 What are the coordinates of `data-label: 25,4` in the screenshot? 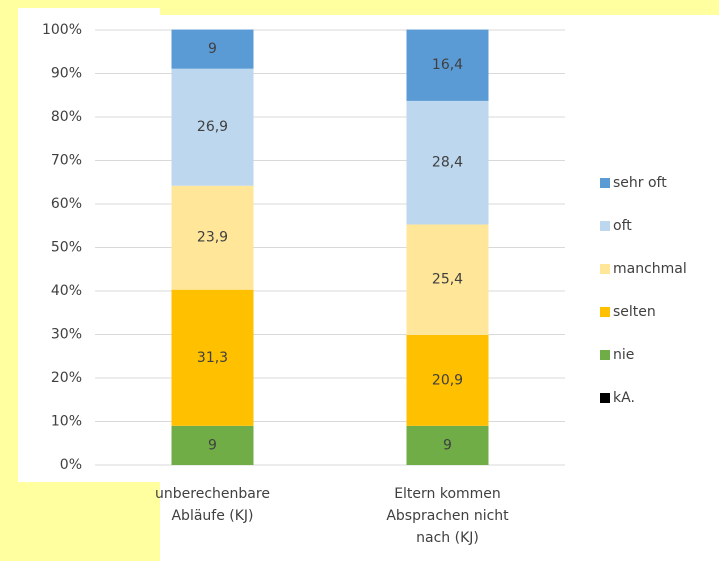 It's located at (447, 280).